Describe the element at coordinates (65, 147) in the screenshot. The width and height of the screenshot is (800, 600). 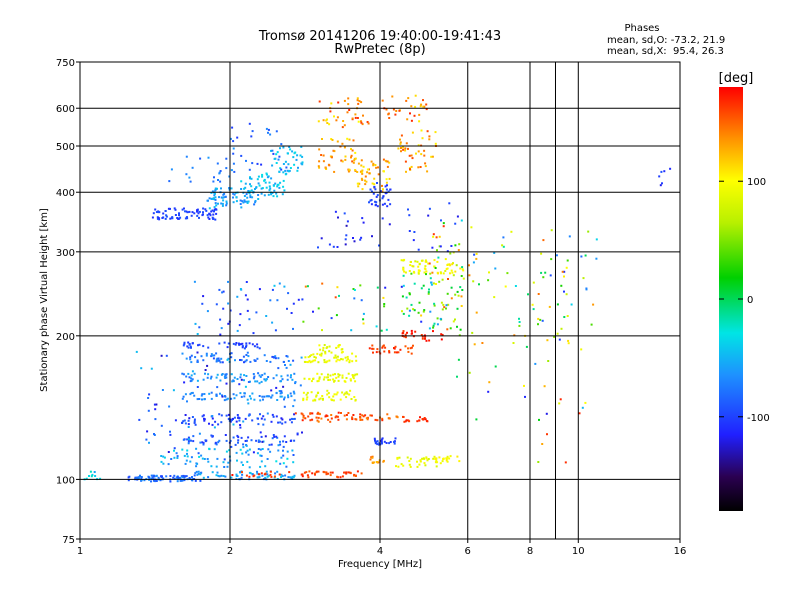
I see `y-tick-label: 500` at that location.